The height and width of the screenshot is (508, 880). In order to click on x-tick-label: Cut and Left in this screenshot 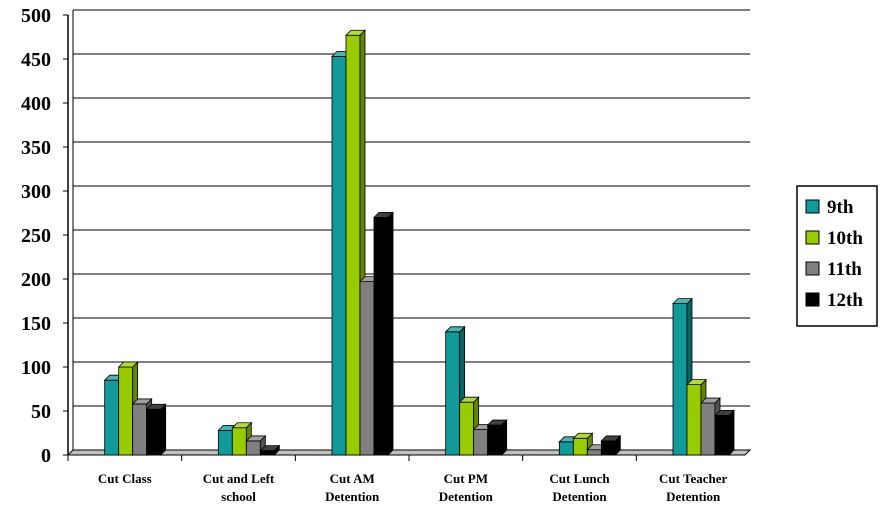, I will do `click(239, 478)`.